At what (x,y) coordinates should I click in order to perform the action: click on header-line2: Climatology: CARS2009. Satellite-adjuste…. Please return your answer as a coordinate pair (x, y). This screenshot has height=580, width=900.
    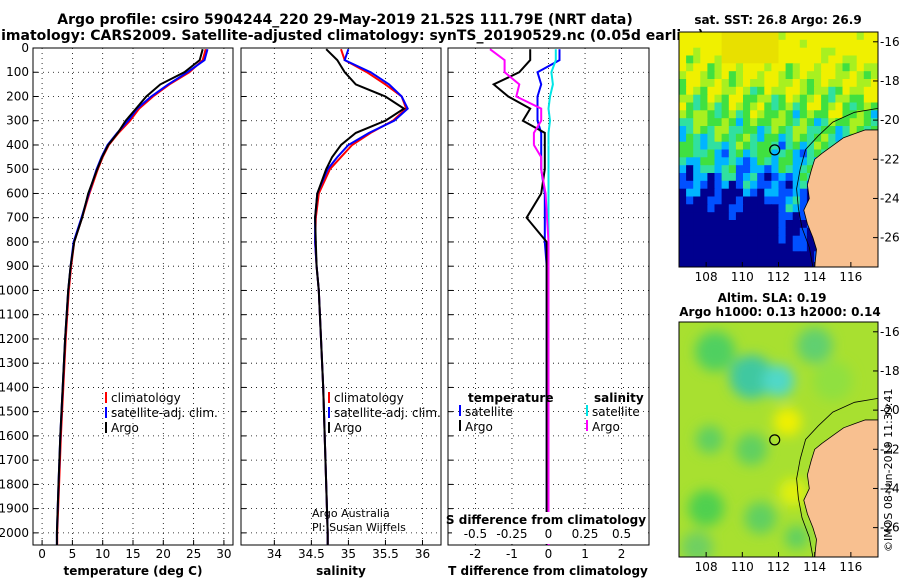
    Looking at the image, I should click on (352, 36).